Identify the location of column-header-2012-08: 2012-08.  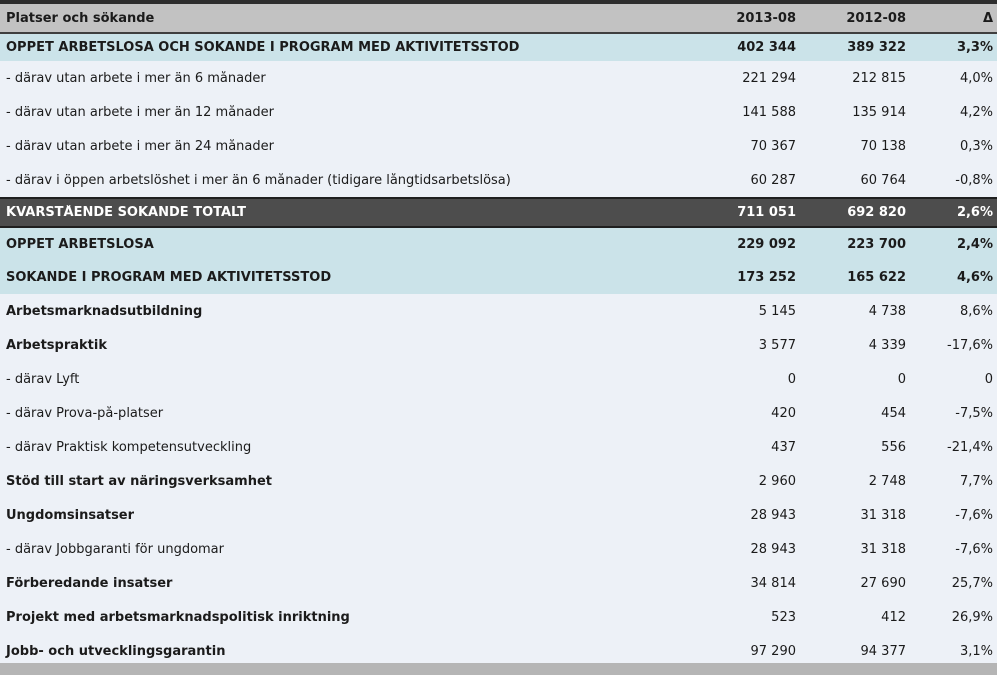
(876, 18).